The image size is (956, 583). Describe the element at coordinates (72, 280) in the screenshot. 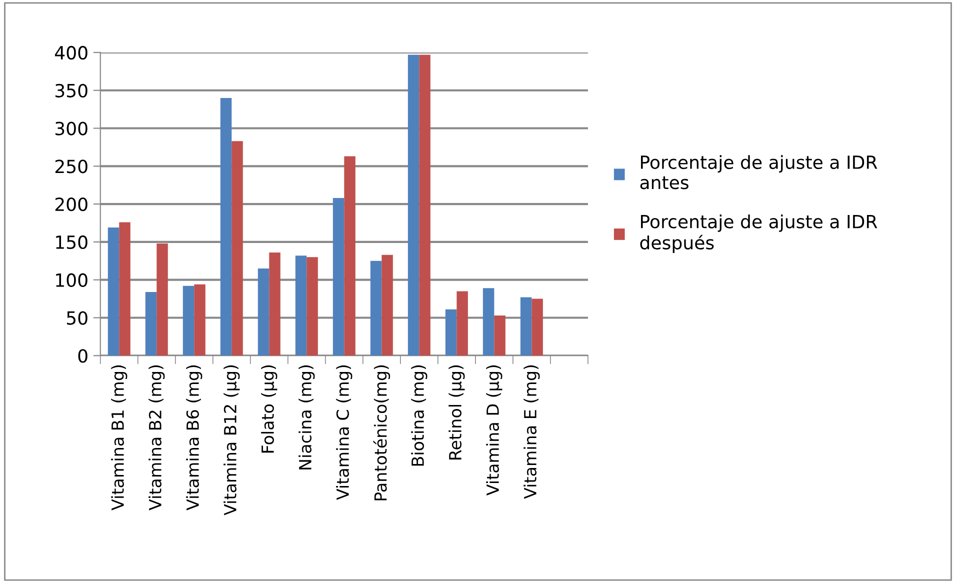

I see `y-tick-label: 100` at that location.